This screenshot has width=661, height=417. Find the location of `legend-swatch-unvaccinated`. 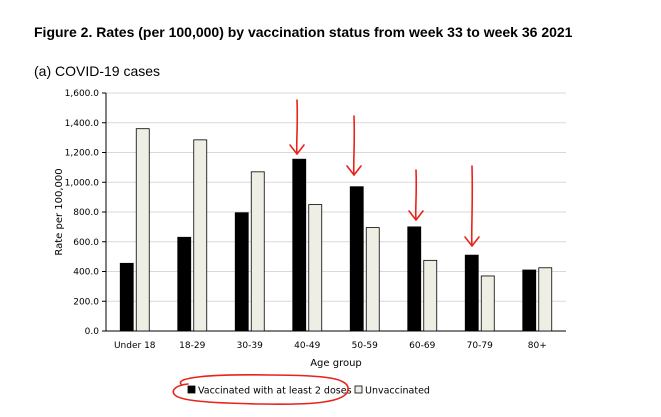

legend-swatch-unvaccinated is located at coordinates (358, 389).